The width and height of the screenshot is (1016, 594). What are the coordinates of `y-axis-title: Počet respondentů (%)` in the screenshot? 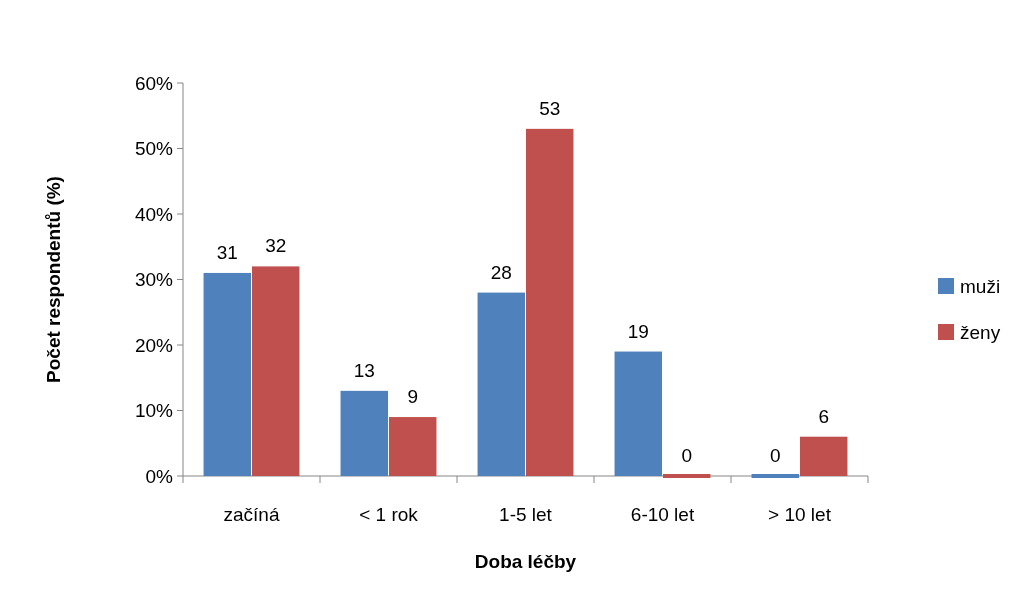 It's located at (53, 279).